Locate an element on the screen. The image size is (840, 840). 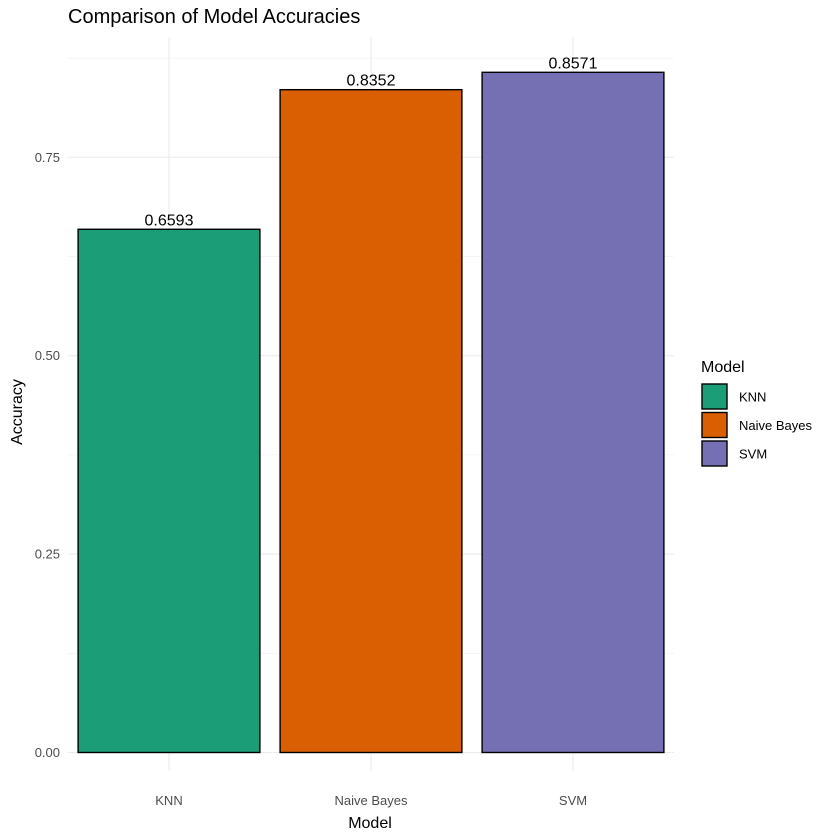
legend-title: Model is located at coordinates (723, 367).